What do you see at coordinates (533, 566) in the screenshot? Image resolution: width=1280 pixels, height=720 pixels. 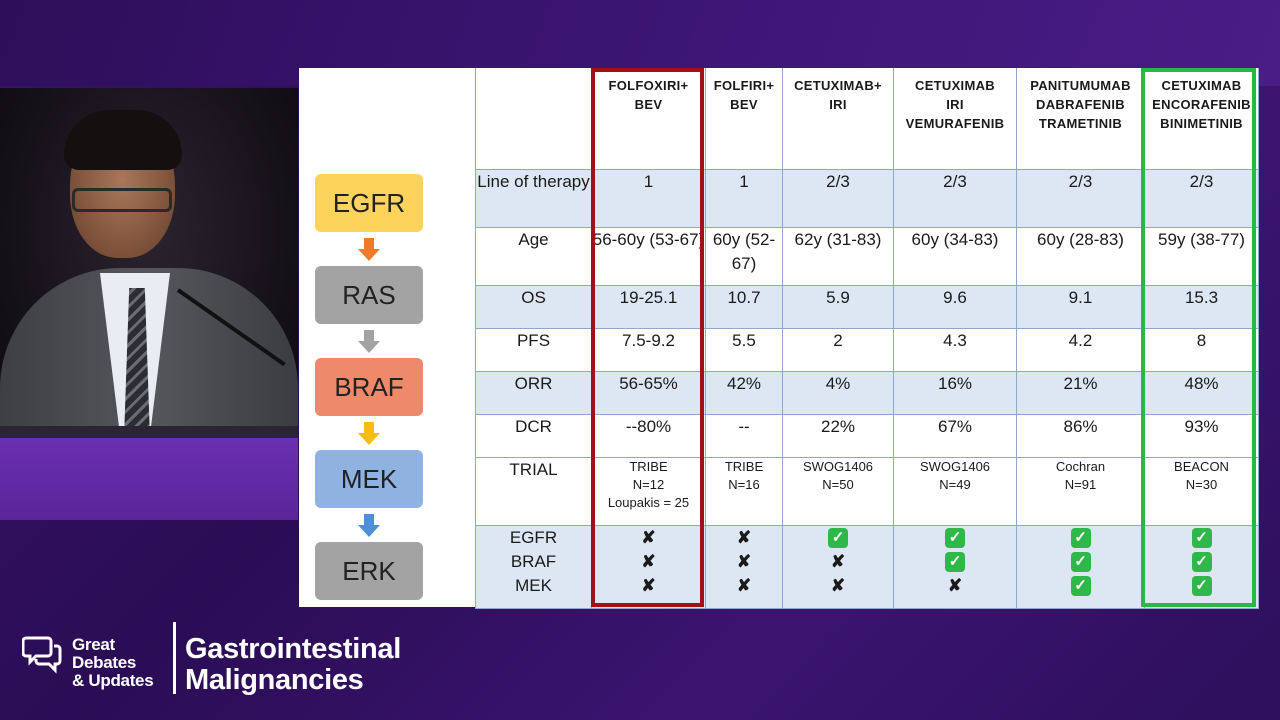 I see `target-labels: EGFR BRAF MEK` at bounding box center [533, 566].